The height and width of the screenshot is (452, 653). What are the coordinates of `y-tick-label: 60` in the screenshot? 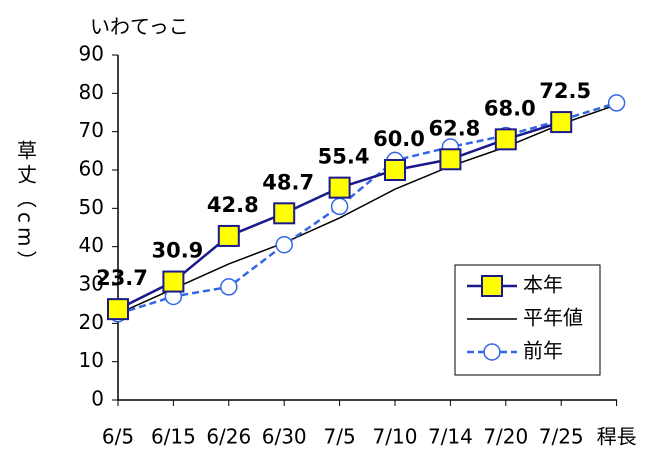 It's located at (91, 169).